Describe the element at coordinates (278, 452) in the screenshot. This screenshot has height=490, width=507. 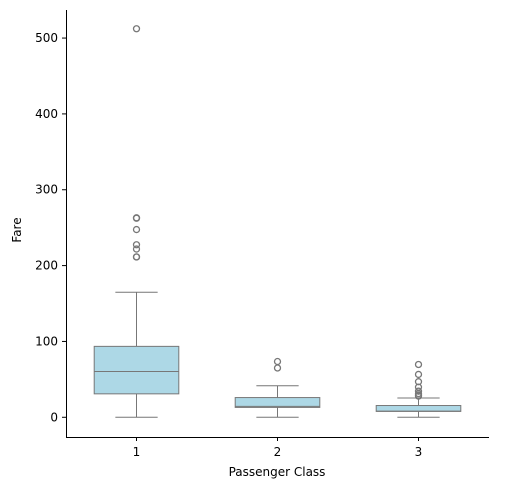
I see `x-tick-label: 2` at that location.